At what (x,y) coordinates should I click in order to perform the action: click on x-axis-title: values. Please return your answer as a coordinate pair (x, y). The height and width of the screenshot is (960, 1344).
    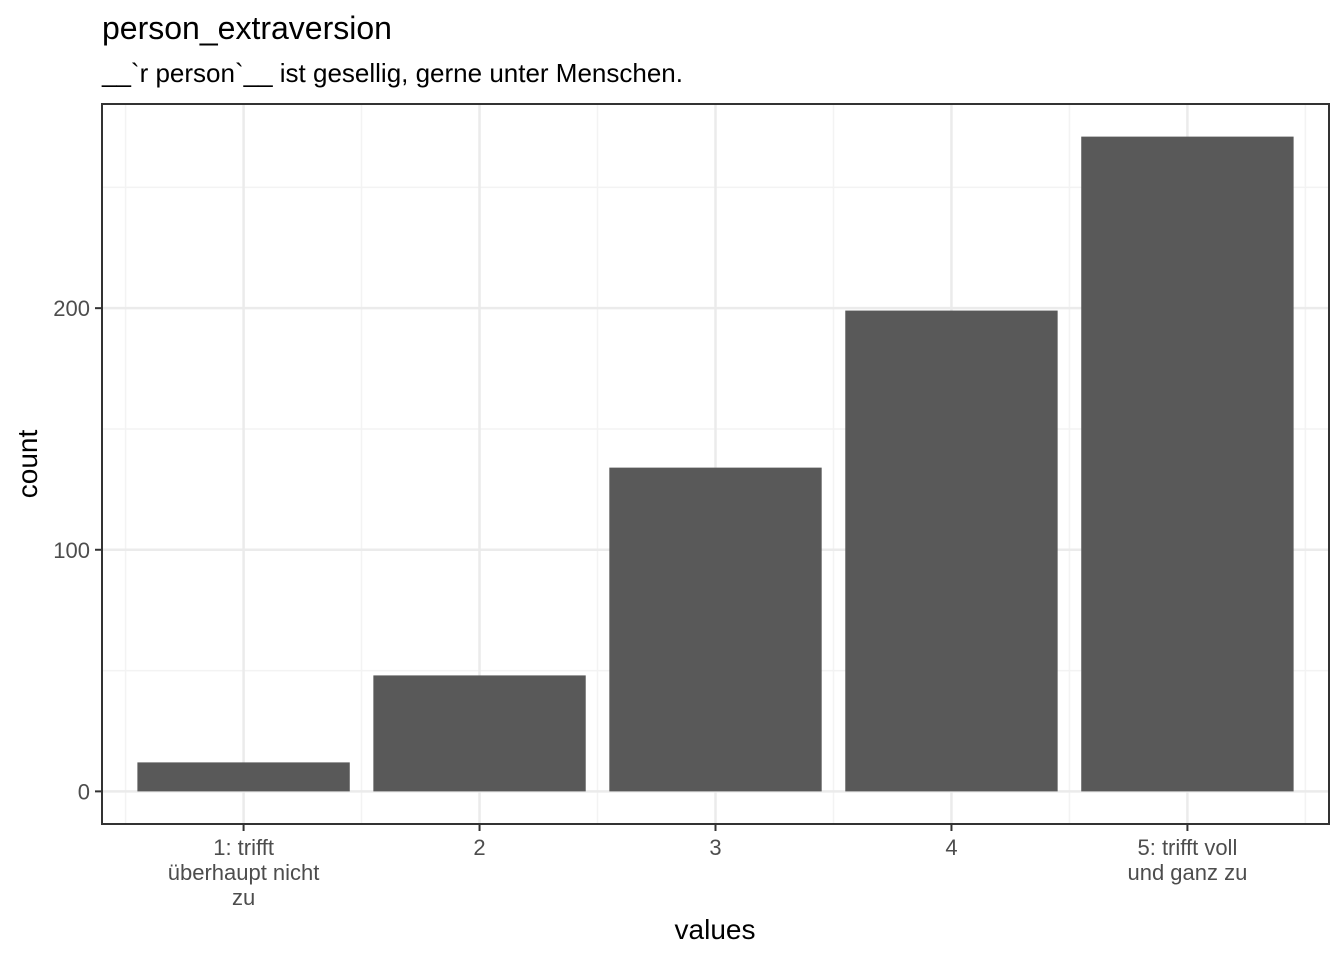
    Looking at the image, I should click on (715, 929).